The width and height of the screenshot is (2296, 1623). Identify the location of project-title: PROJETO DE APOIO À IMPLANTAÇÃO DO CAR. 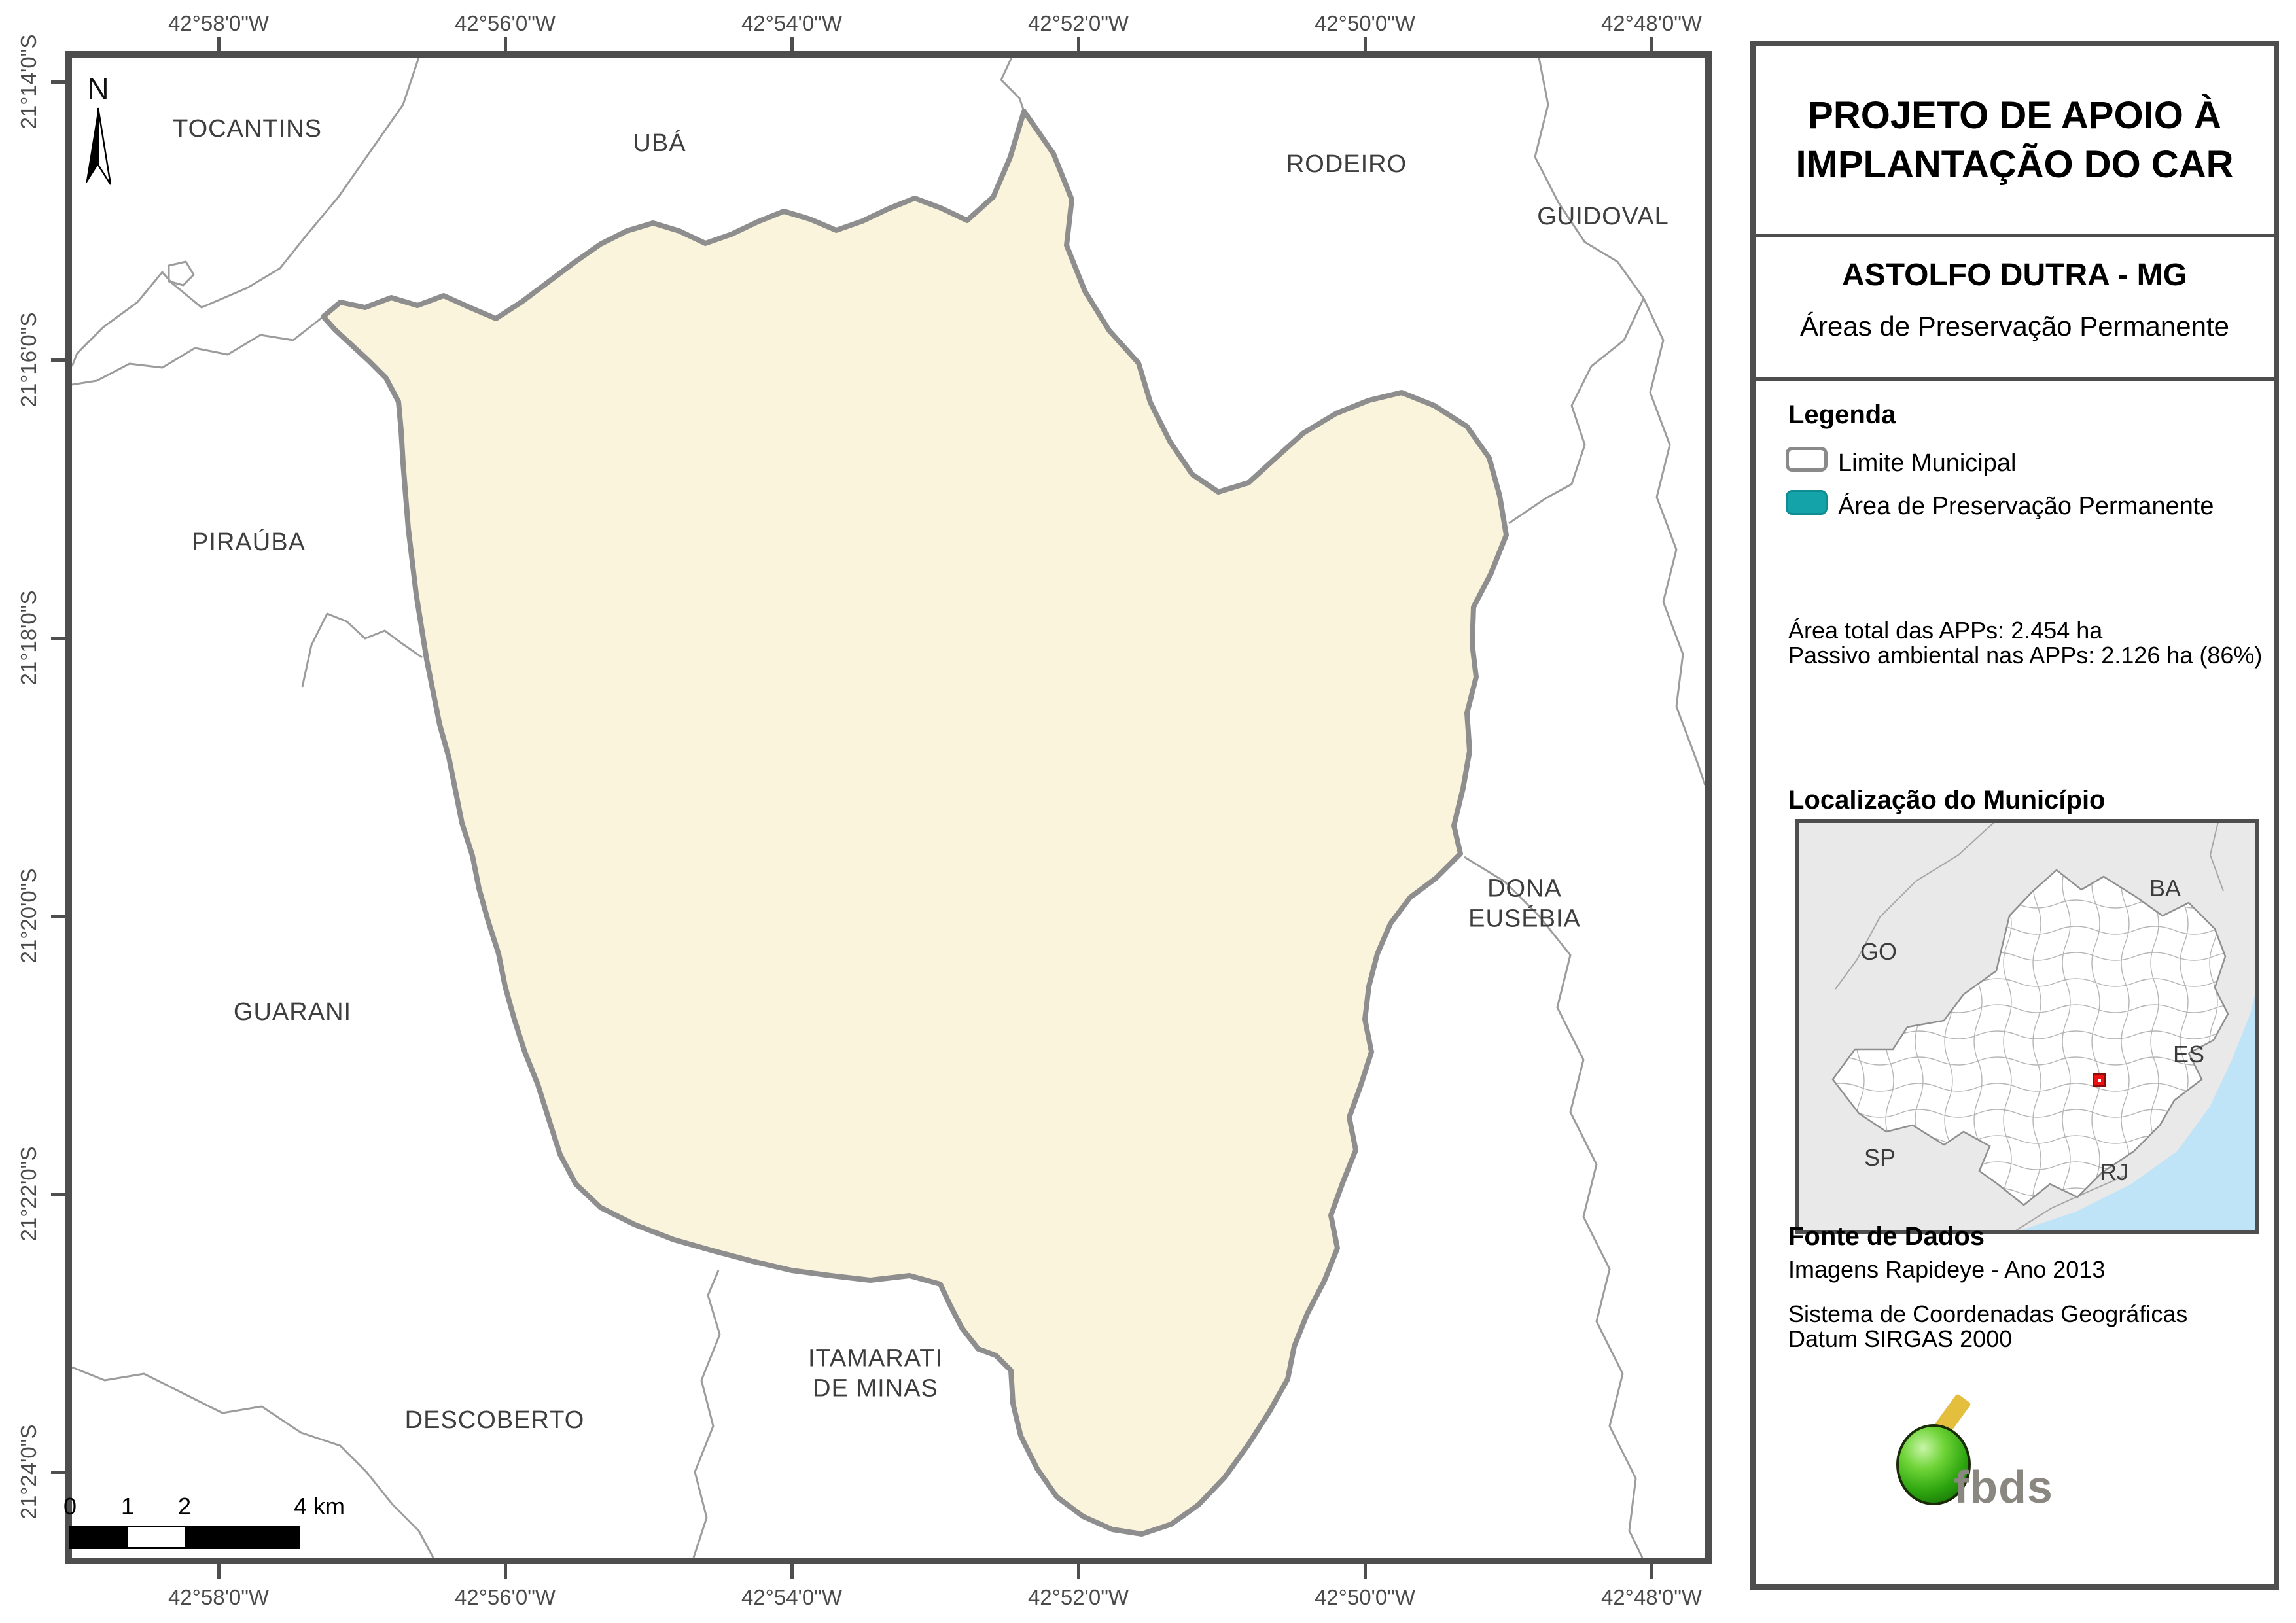
(2015, 140).